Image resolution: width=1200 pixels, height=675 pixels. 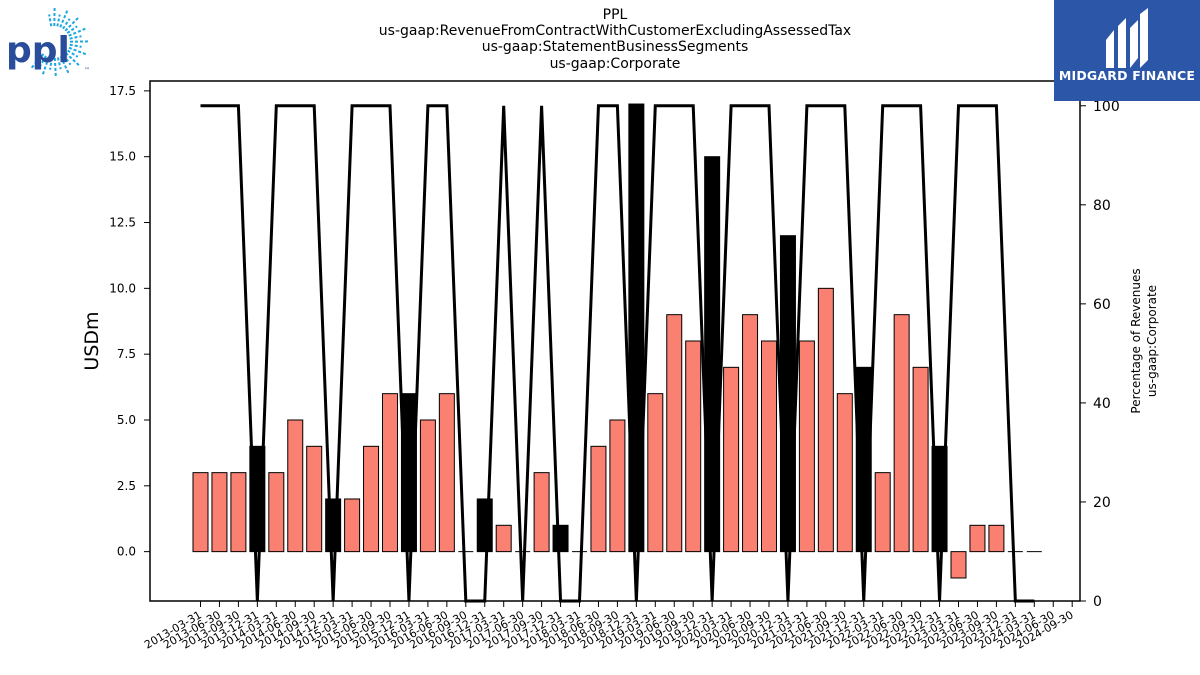 I want to click on y-tick-label: 2.5, so click(x=126, y=486).